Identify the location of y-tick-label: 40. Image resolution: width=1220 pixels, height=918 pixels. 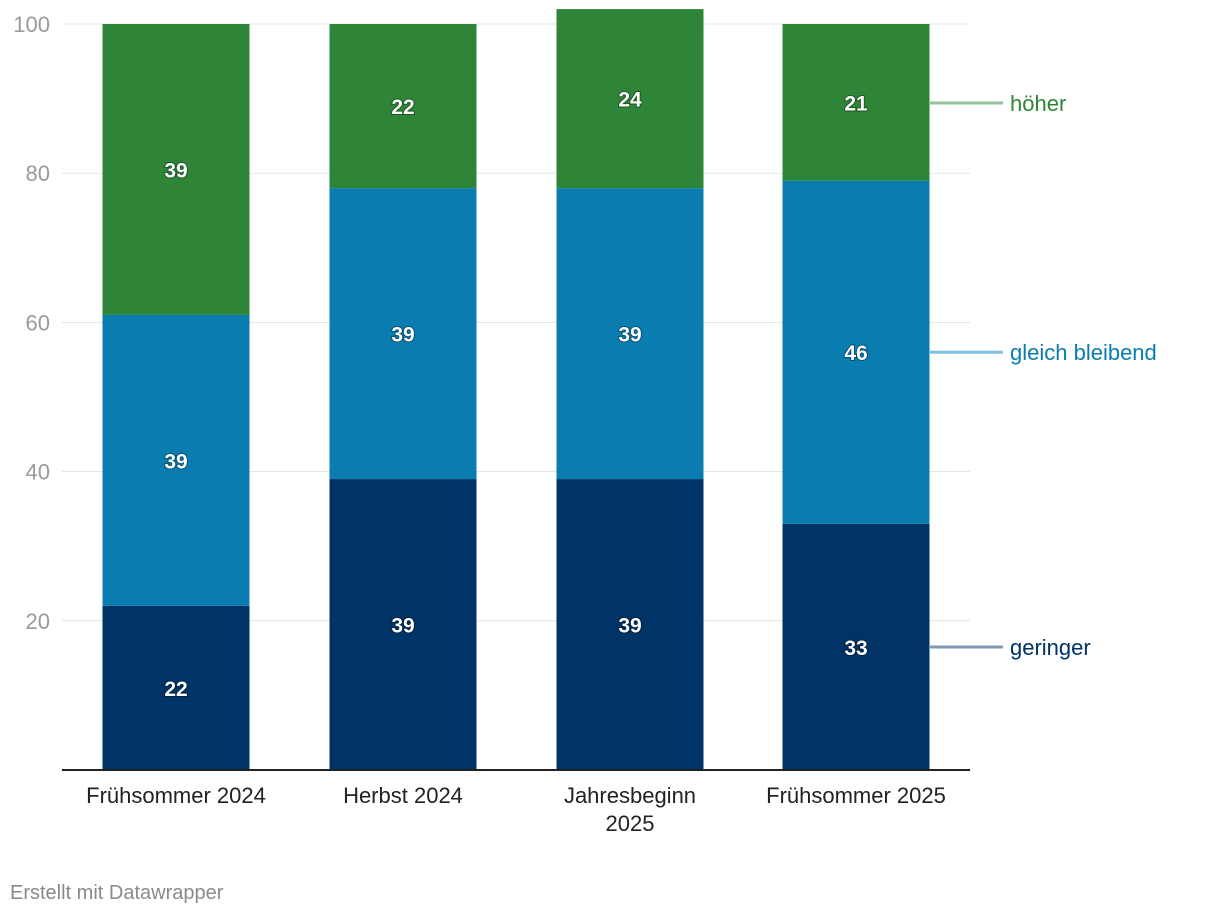
(38, 472).